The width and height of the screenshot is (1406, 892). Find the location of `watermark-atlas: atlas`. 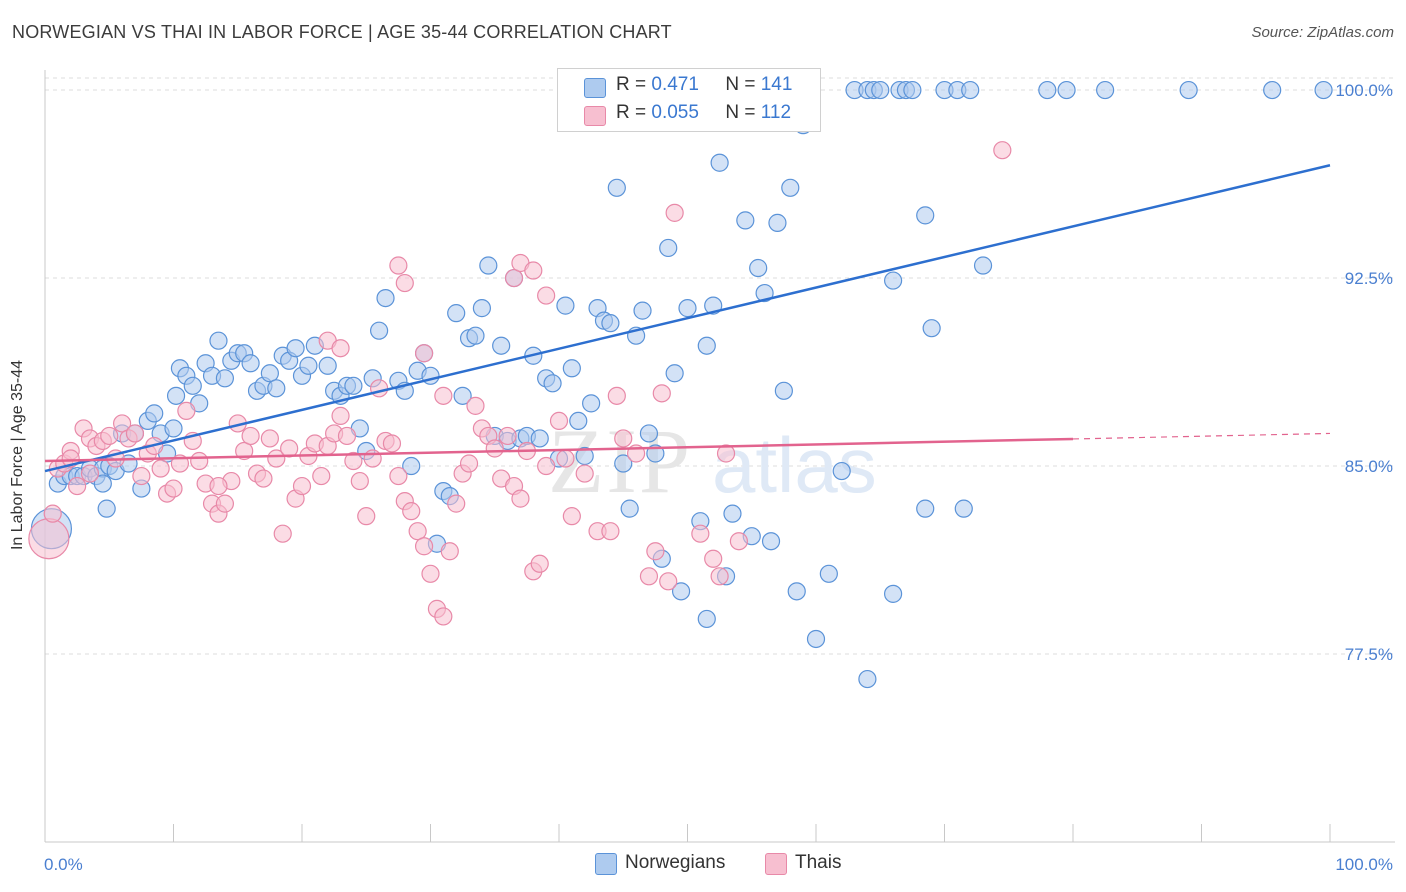

watermark-atlas: atlas is located at coordinates (794, 465).